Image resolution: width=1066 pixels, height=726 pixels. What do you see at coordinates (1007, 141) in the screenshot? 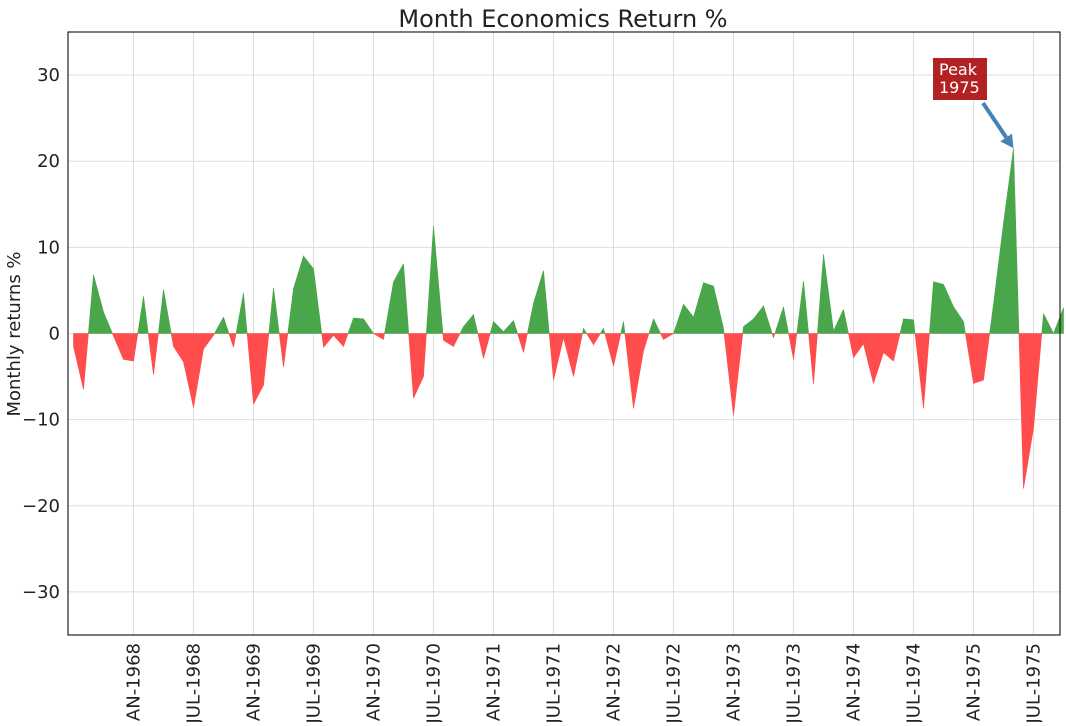
I see `annotation-arrow-head` at bounding box center [1007, 141].